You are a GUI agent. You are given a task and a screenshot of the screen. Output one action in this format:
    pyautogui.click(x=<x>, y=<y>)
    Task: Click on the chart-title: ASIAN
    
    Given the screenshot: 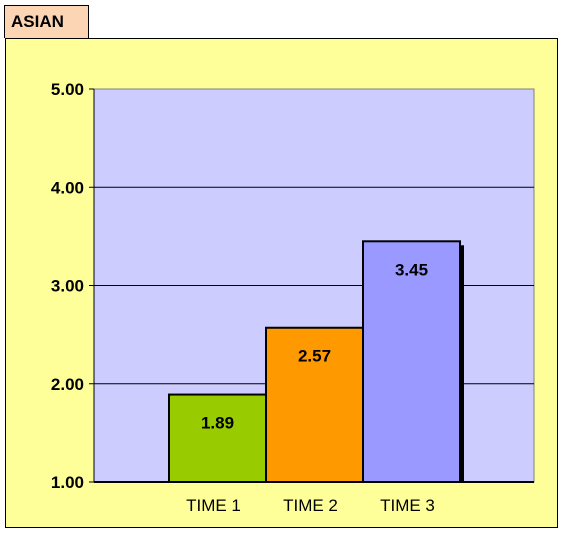 What is the action you would take?
    pyautogui.click(x=46, y=21)
    